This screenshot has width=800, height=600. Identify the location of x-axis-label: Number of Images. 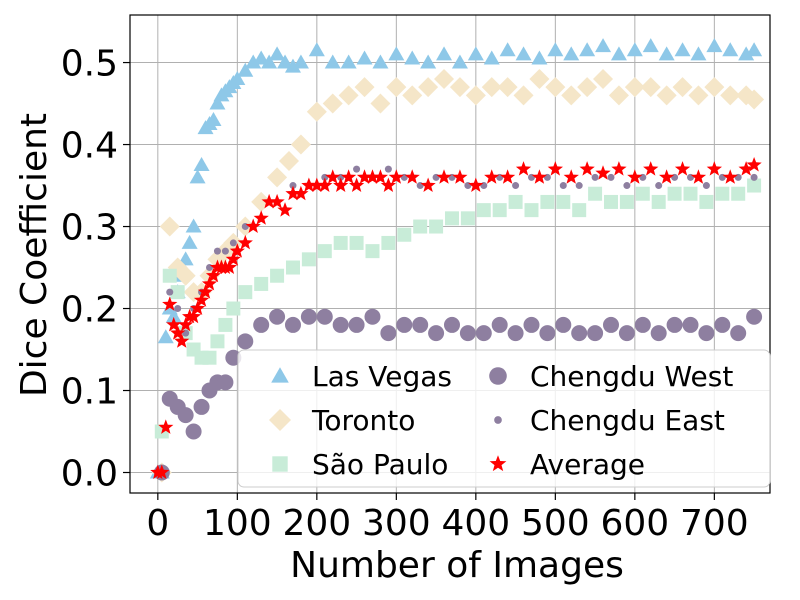
(457, 565).